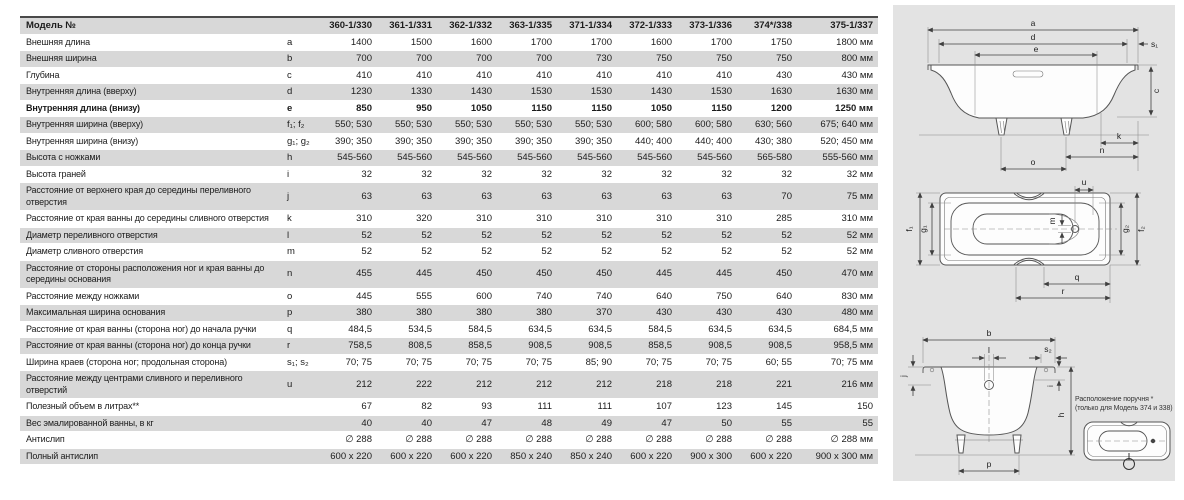 This screenshot has height=500, width=1184. What do you see at coordinates (420, 345) in the screenshot?
I see `row-value: 808,5` at bounding box center [420, 345].